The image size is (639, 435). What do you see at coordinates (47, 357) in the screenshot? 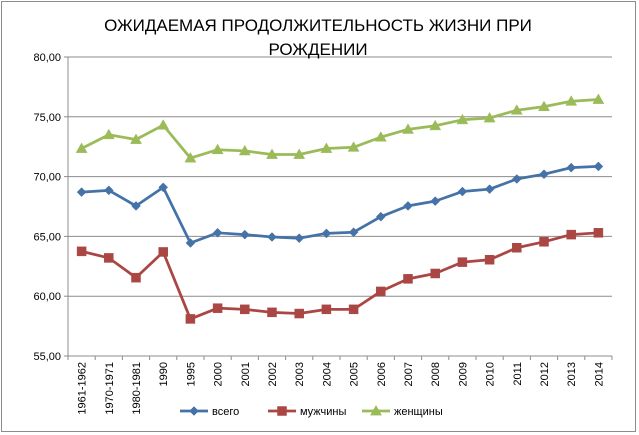
I see `y-tick-label-0: 55,00` at bounding box center [47, 357].